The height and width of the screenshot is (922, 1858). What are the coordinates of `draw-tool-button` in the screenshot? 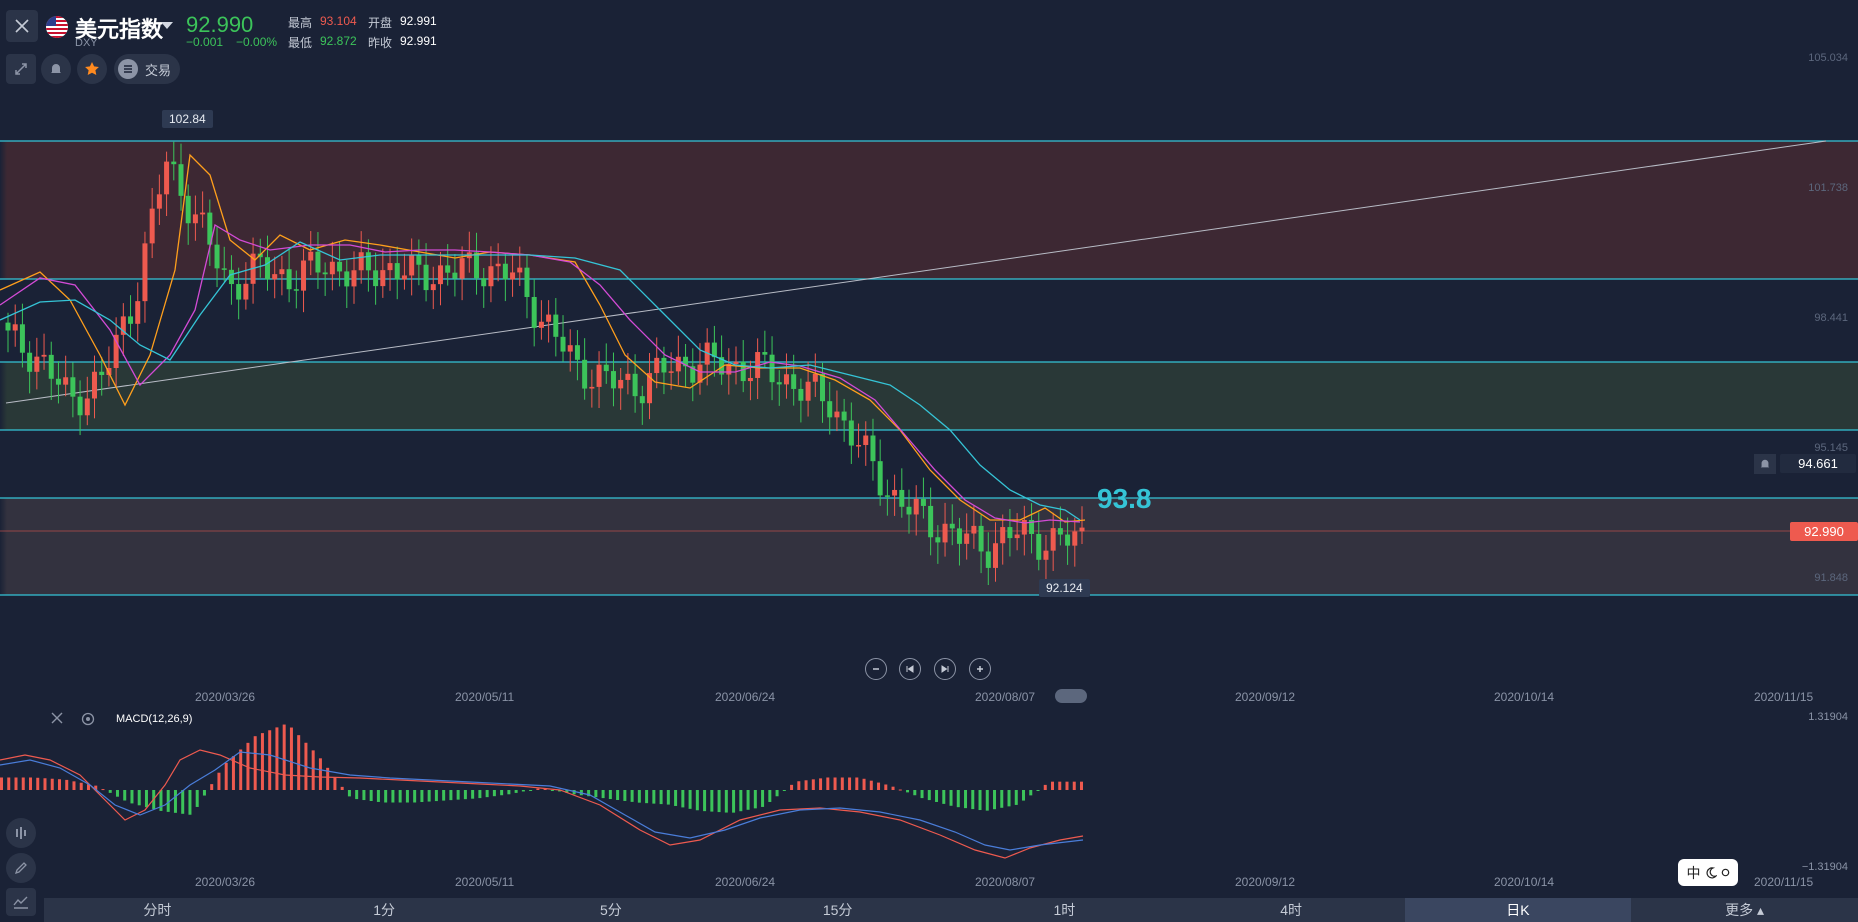 It's located at (21, 868).